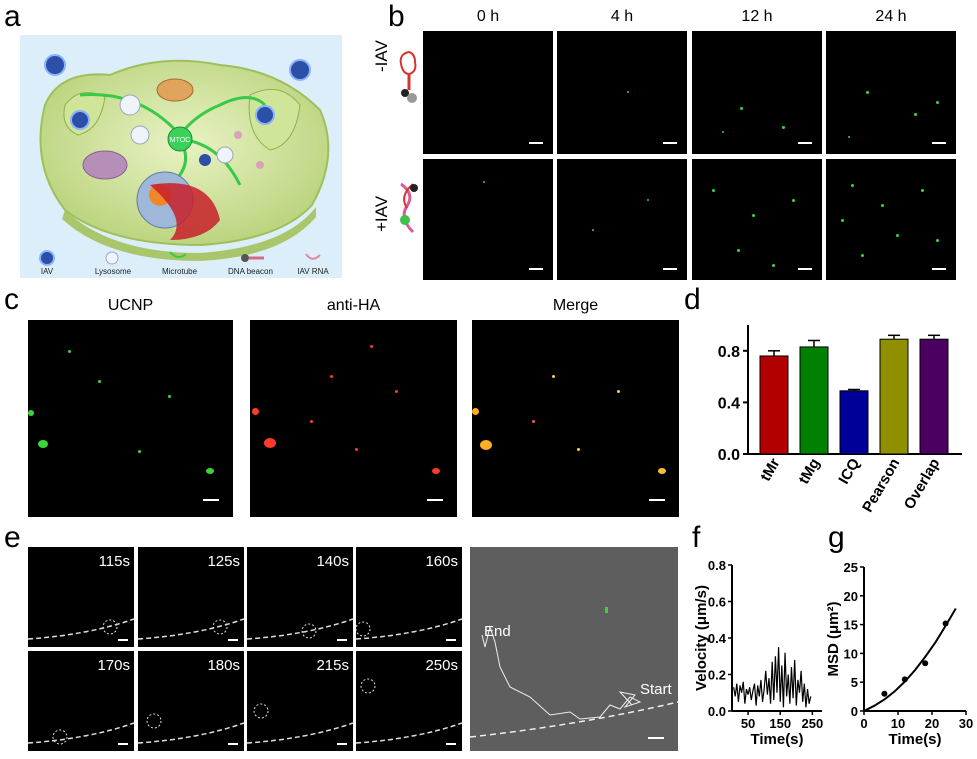 The width and height of the screenshot is (977, 759). I want to click on g-x-tick-label: 10, so click(898, 723).